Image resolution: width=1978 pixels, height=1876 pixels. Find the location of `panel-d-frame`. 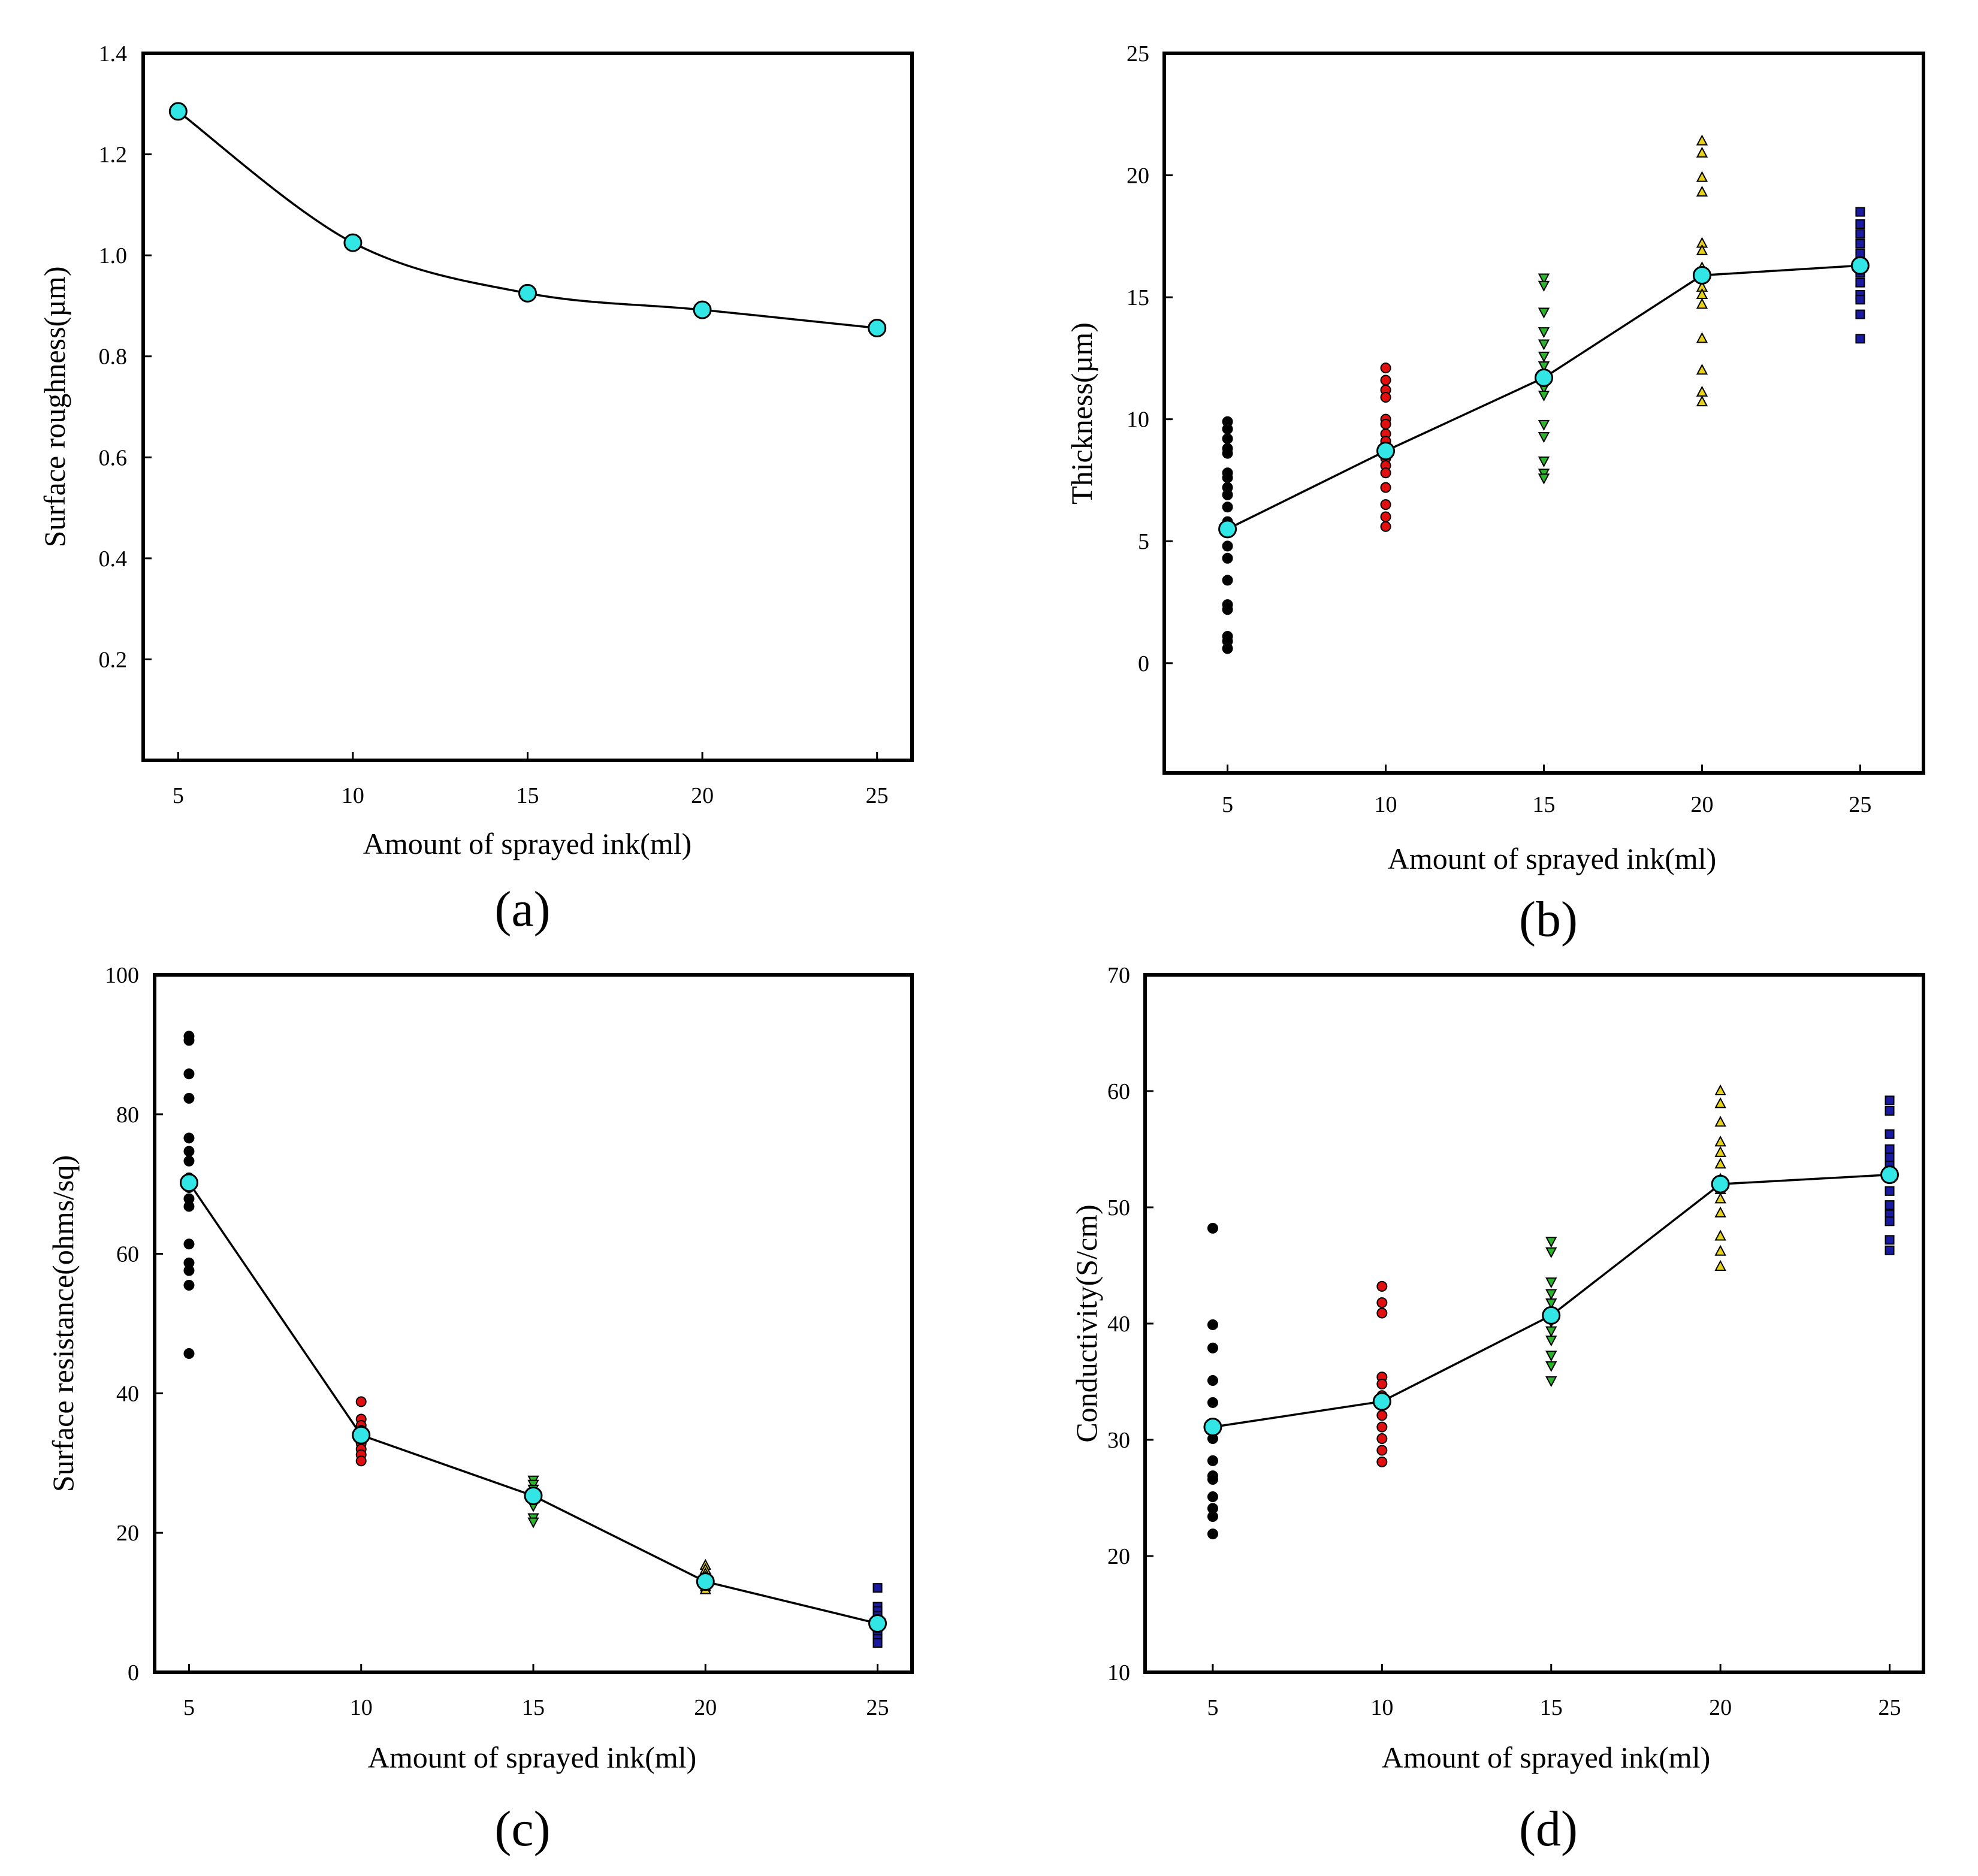

panel-d-frame is located at coordinates (1534, 1323).